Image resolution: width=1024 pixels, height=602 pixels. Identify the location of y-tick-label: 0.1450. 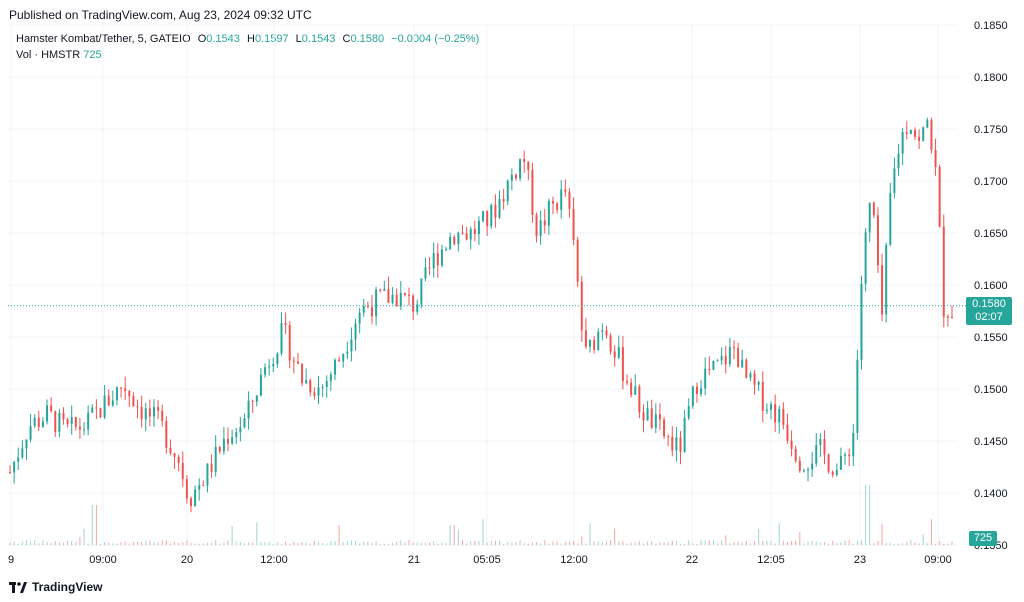
(991, 442).